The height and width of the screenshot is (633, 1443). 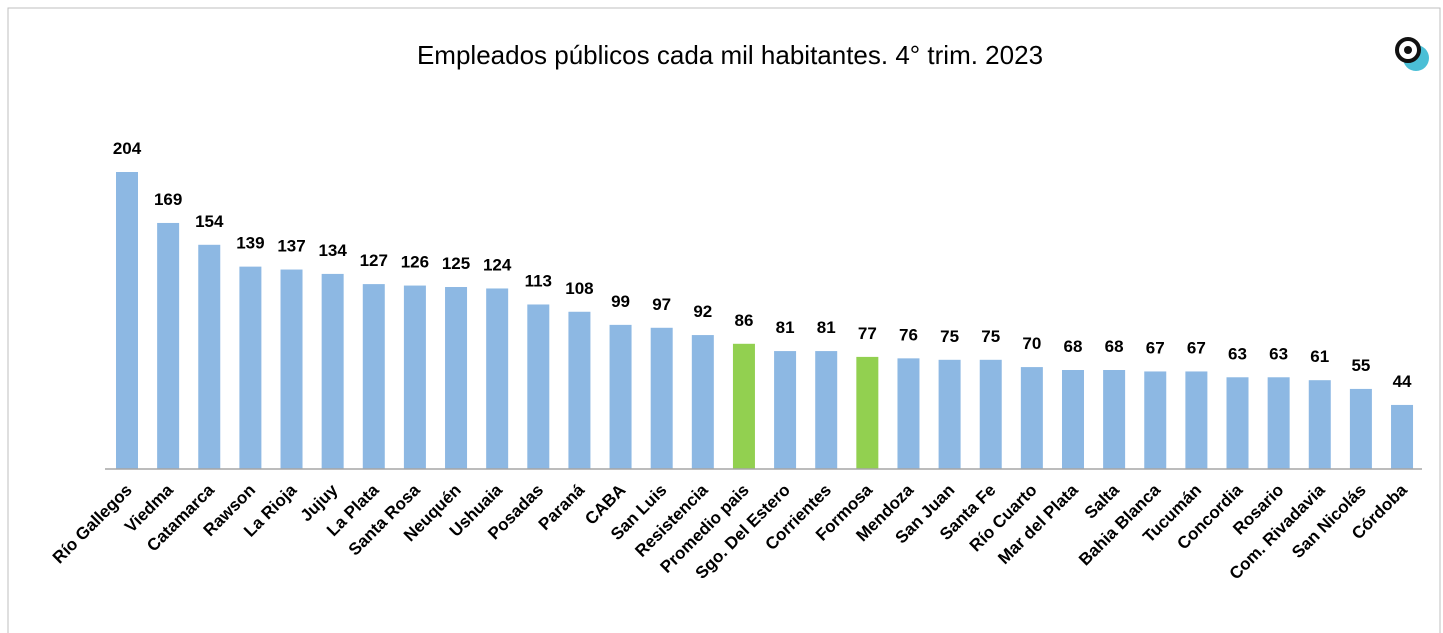 What do you see at coordinates (1319, 356) in the screenshot?
I see `value-label: 61` at bounding box center [1319, 356].